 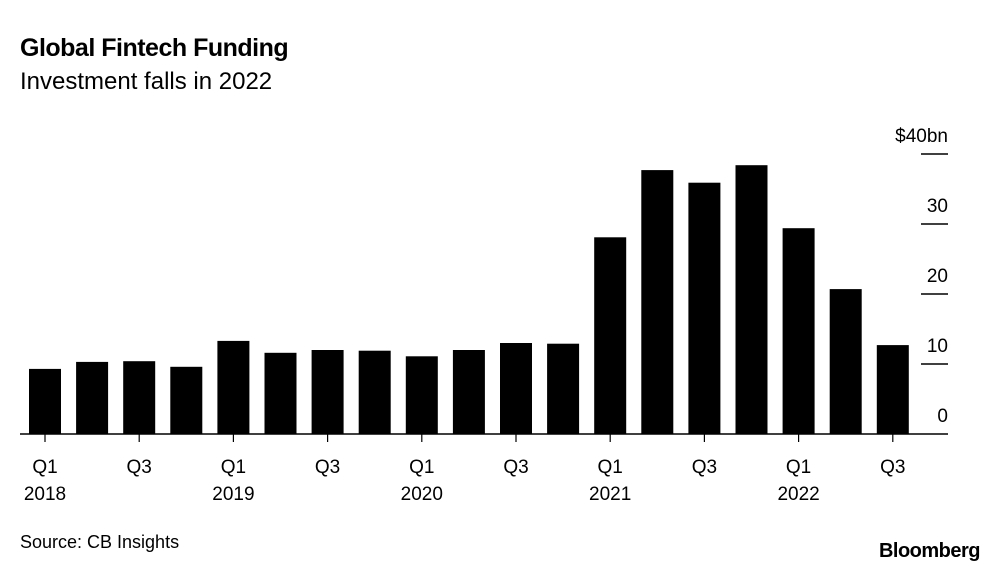 I want to click on x-tick-year: 2019, so click(x=233, y=494).